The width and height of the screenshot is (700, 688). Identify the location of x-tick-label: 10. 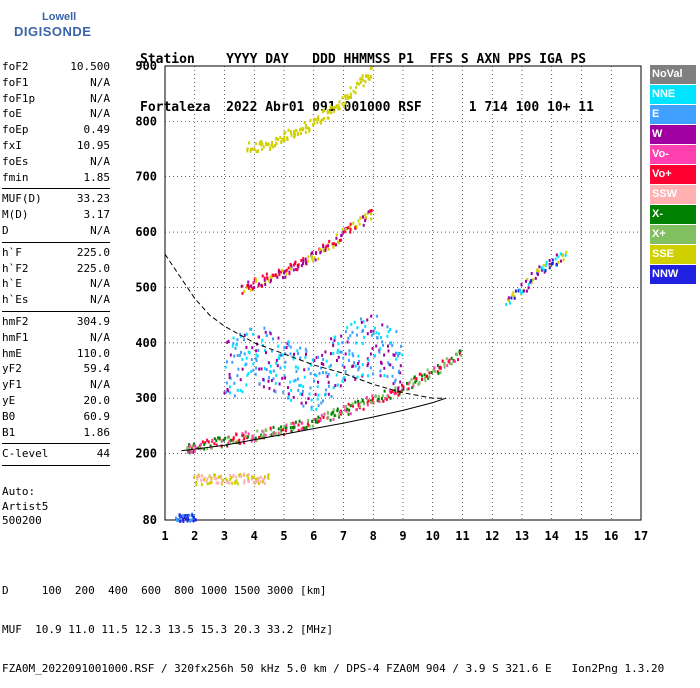
(433, 536).